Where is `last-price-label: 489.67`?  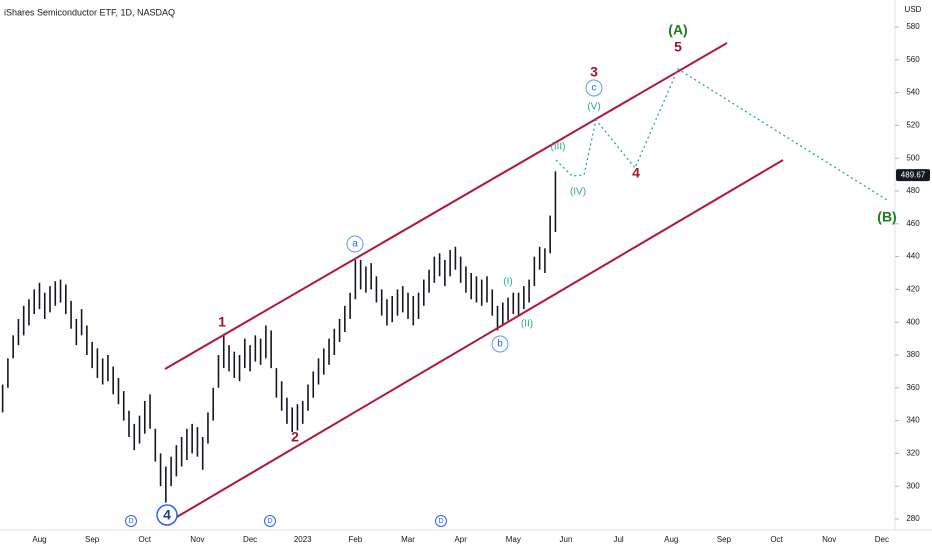 last-price-label: 489.67 is located at coordinates (913, 174).